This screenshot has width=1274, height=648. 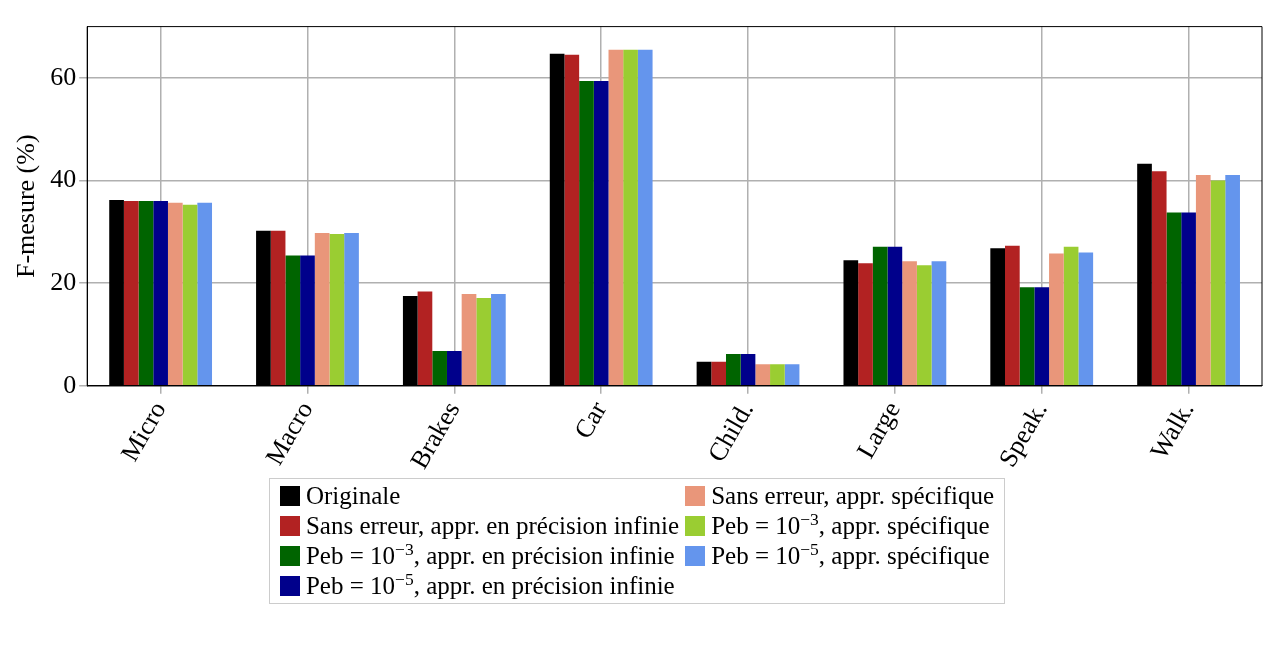 I want to click on y-tick-label: 0, so click(x=70, y=384).